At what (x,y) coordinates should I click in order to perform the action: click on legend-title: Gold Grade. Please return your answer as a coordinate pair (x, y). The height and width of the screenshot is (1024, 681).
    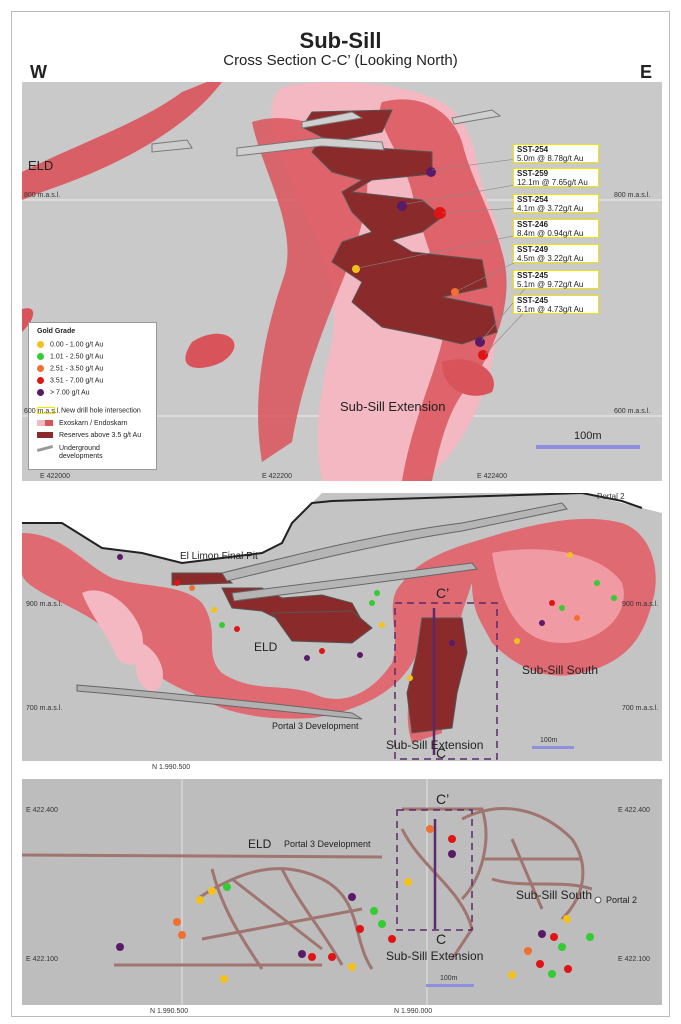
    Looking at the image, I should click on (56, 331).